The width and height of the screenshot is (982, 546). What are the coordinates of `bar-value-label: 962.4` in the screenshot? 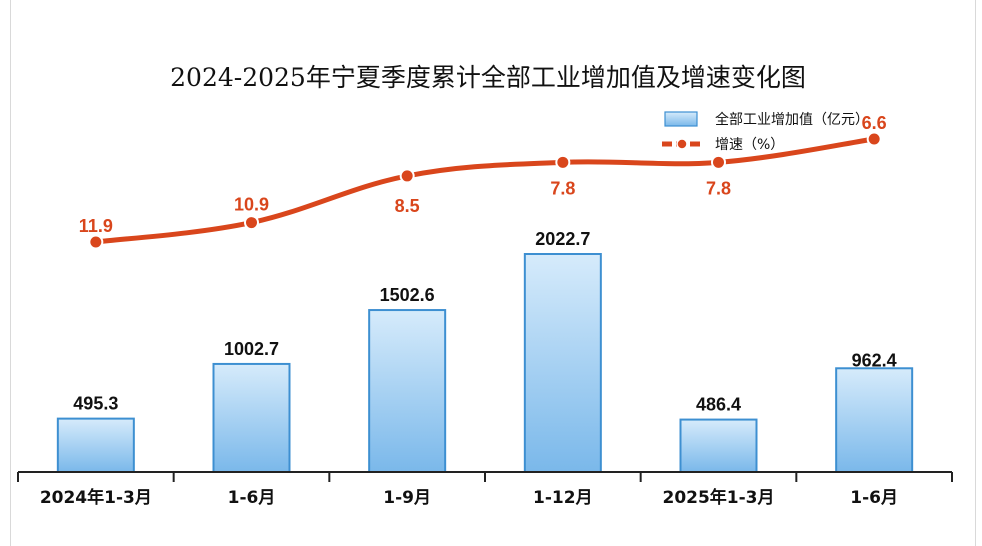 It's located at (874, 360).